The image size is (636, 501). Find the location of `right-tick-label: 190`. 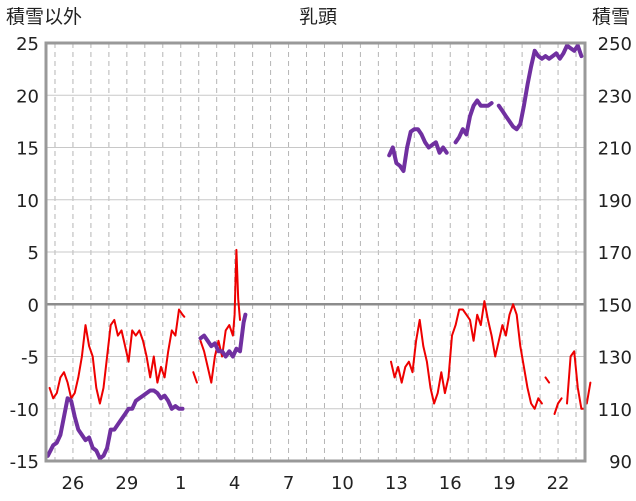

right-tick-label: 190 is located at coordinates (615, 201).